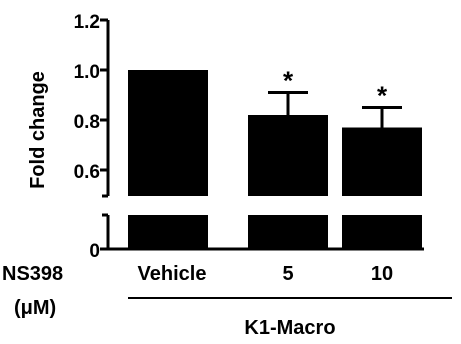  I want to click on y-tick-label-0.6: 0.6, so click(87, 172).